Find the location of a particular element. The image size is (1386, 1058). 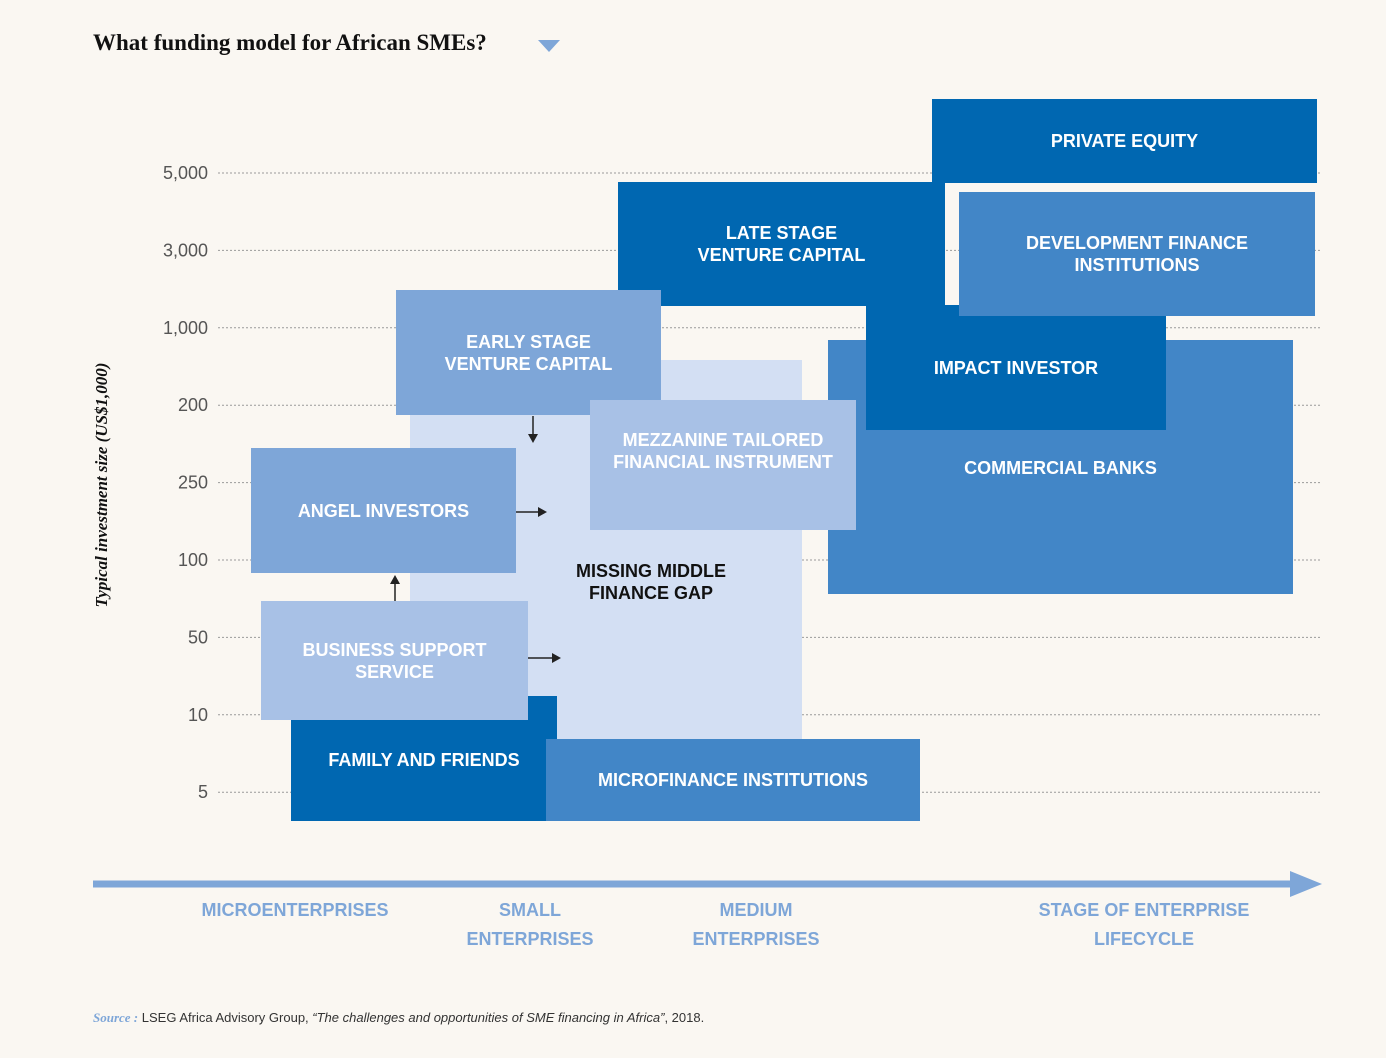

y-tick-label: 1,000 is located at coordinates (185, 328).